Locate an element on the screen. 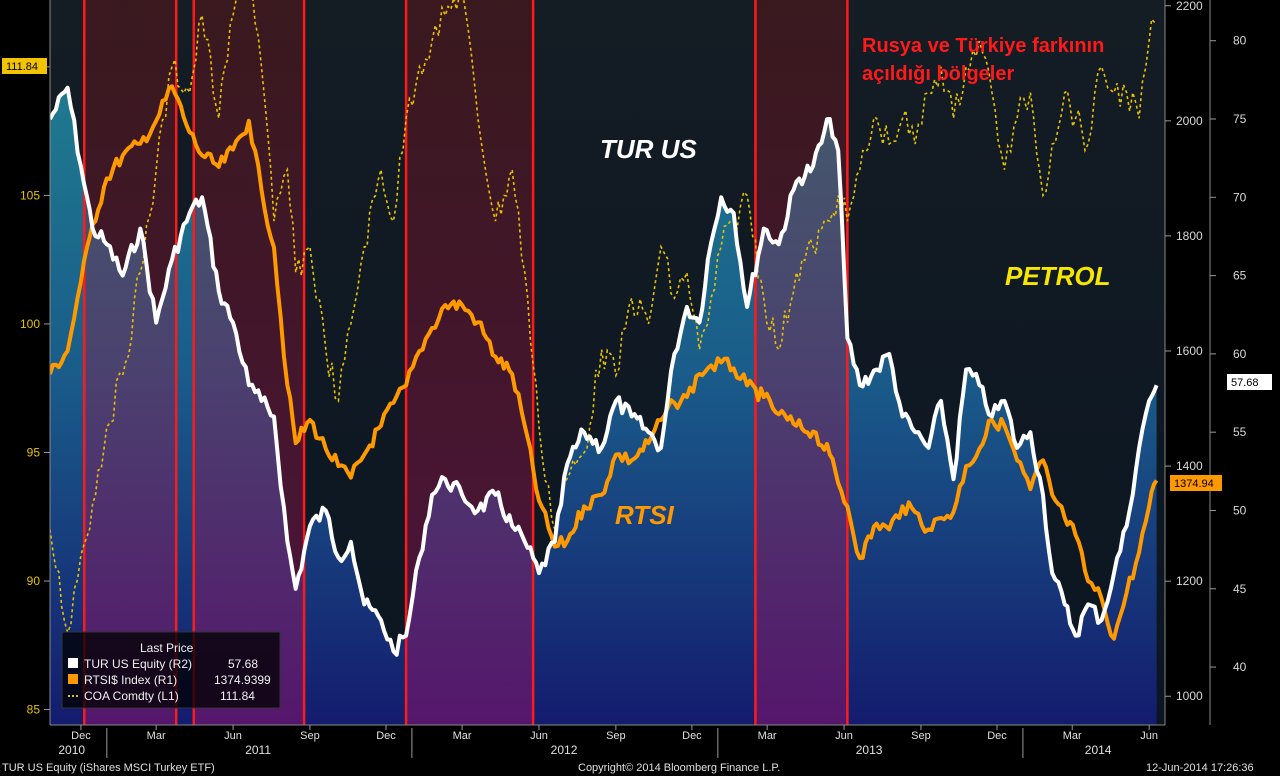 This screenshot has height=776, width=1280. x-year-label: 2010 is located at coordinates (71, 750).